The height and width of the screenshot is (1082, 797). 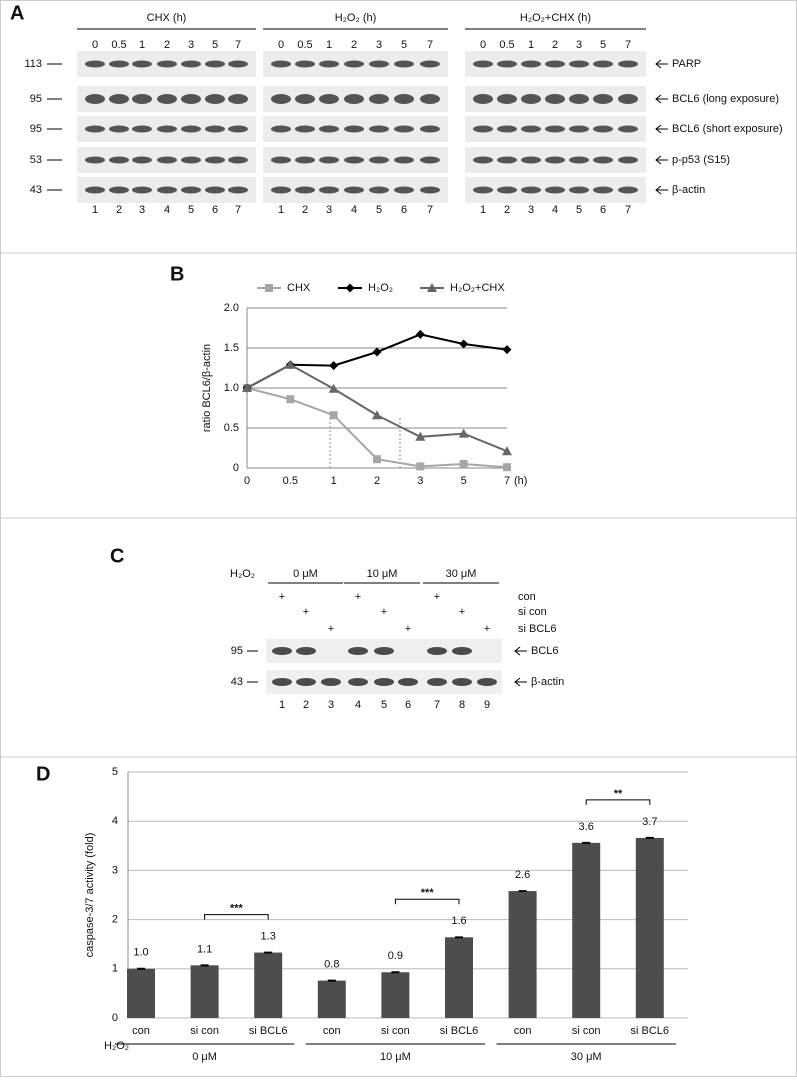 I want to click on y-tick-label: 3, so click(x=115, y=870).